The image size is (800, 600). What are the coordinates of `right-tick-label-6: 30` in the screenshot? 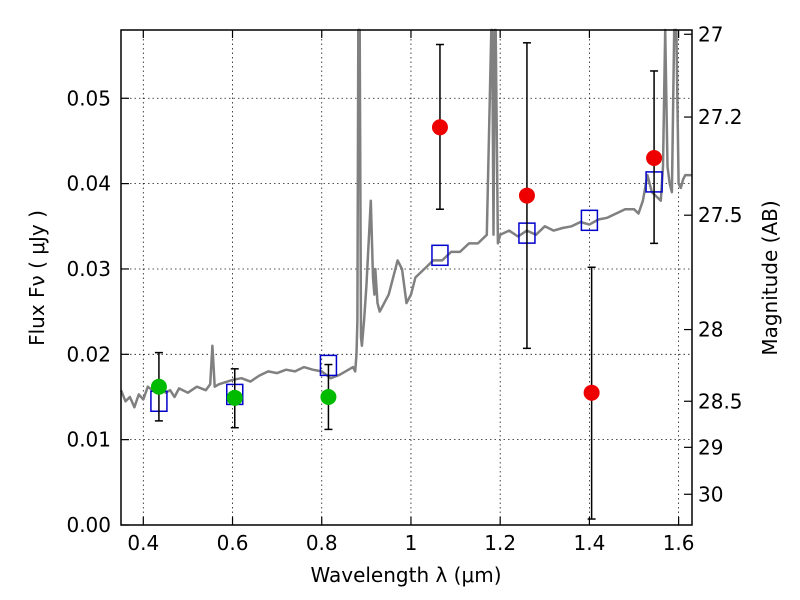 It's located at (710, 494).